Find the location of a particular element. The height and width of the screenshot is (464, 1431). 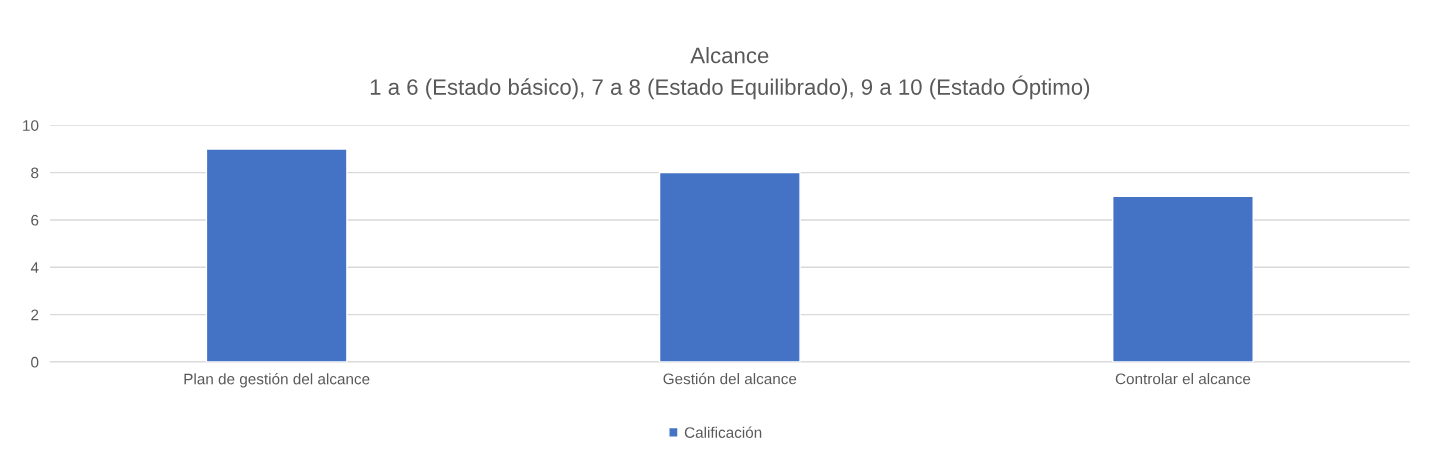

chart-title: Alcance 1 a 6 (Estado básico), 7 a 8 (Estado Equilibrado), 9 a 10 (Estado Óptimo) is located at coordinates (730, 73).